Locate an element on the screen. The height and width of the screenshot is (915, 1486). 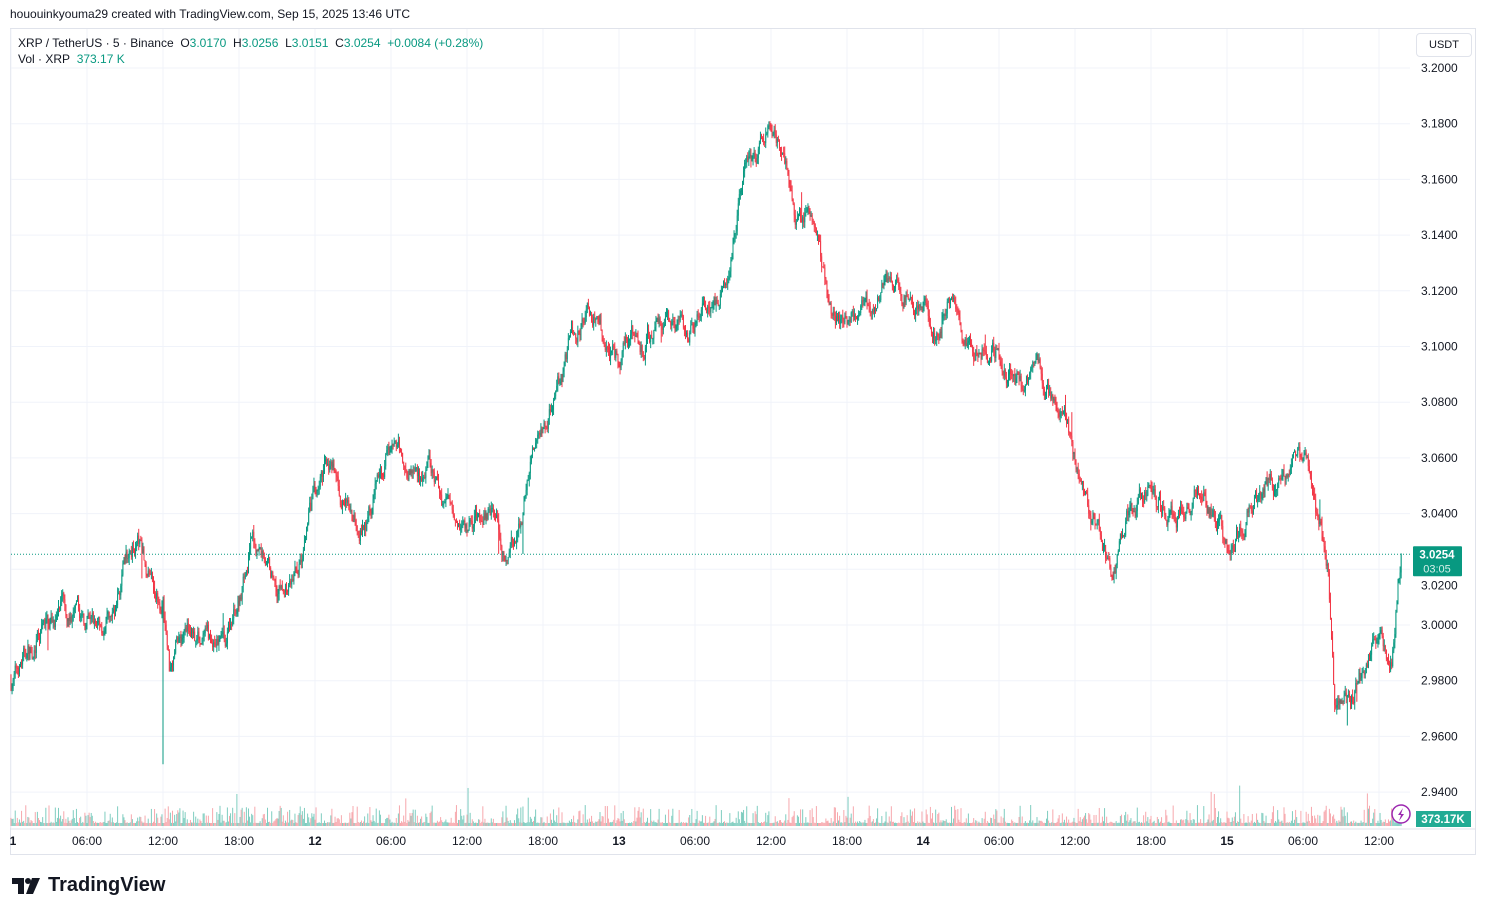
volume-label: Vol · XRP is located at coordinates (44, 59).